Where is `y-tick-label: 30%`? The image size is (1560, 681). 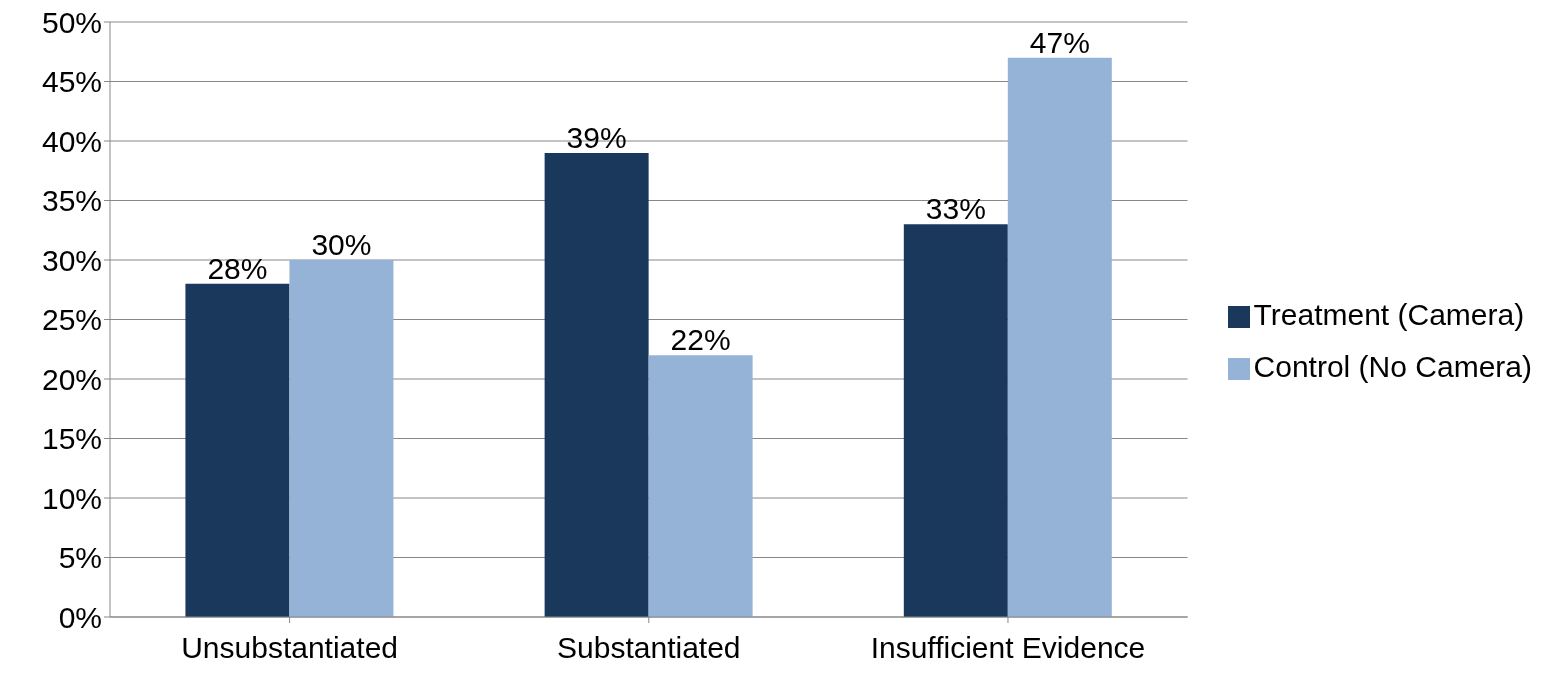
y-tick-label: 30% is located at coordinates (71, 260).